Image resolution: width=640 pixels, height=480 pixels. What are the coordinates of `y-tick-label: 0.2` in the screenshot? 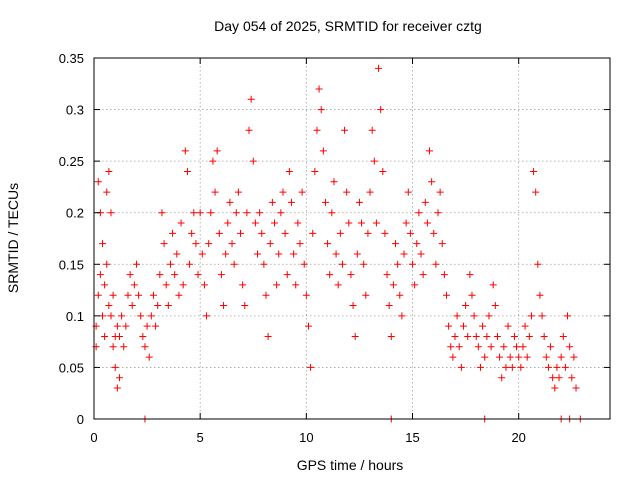 It's located at (75, 213).